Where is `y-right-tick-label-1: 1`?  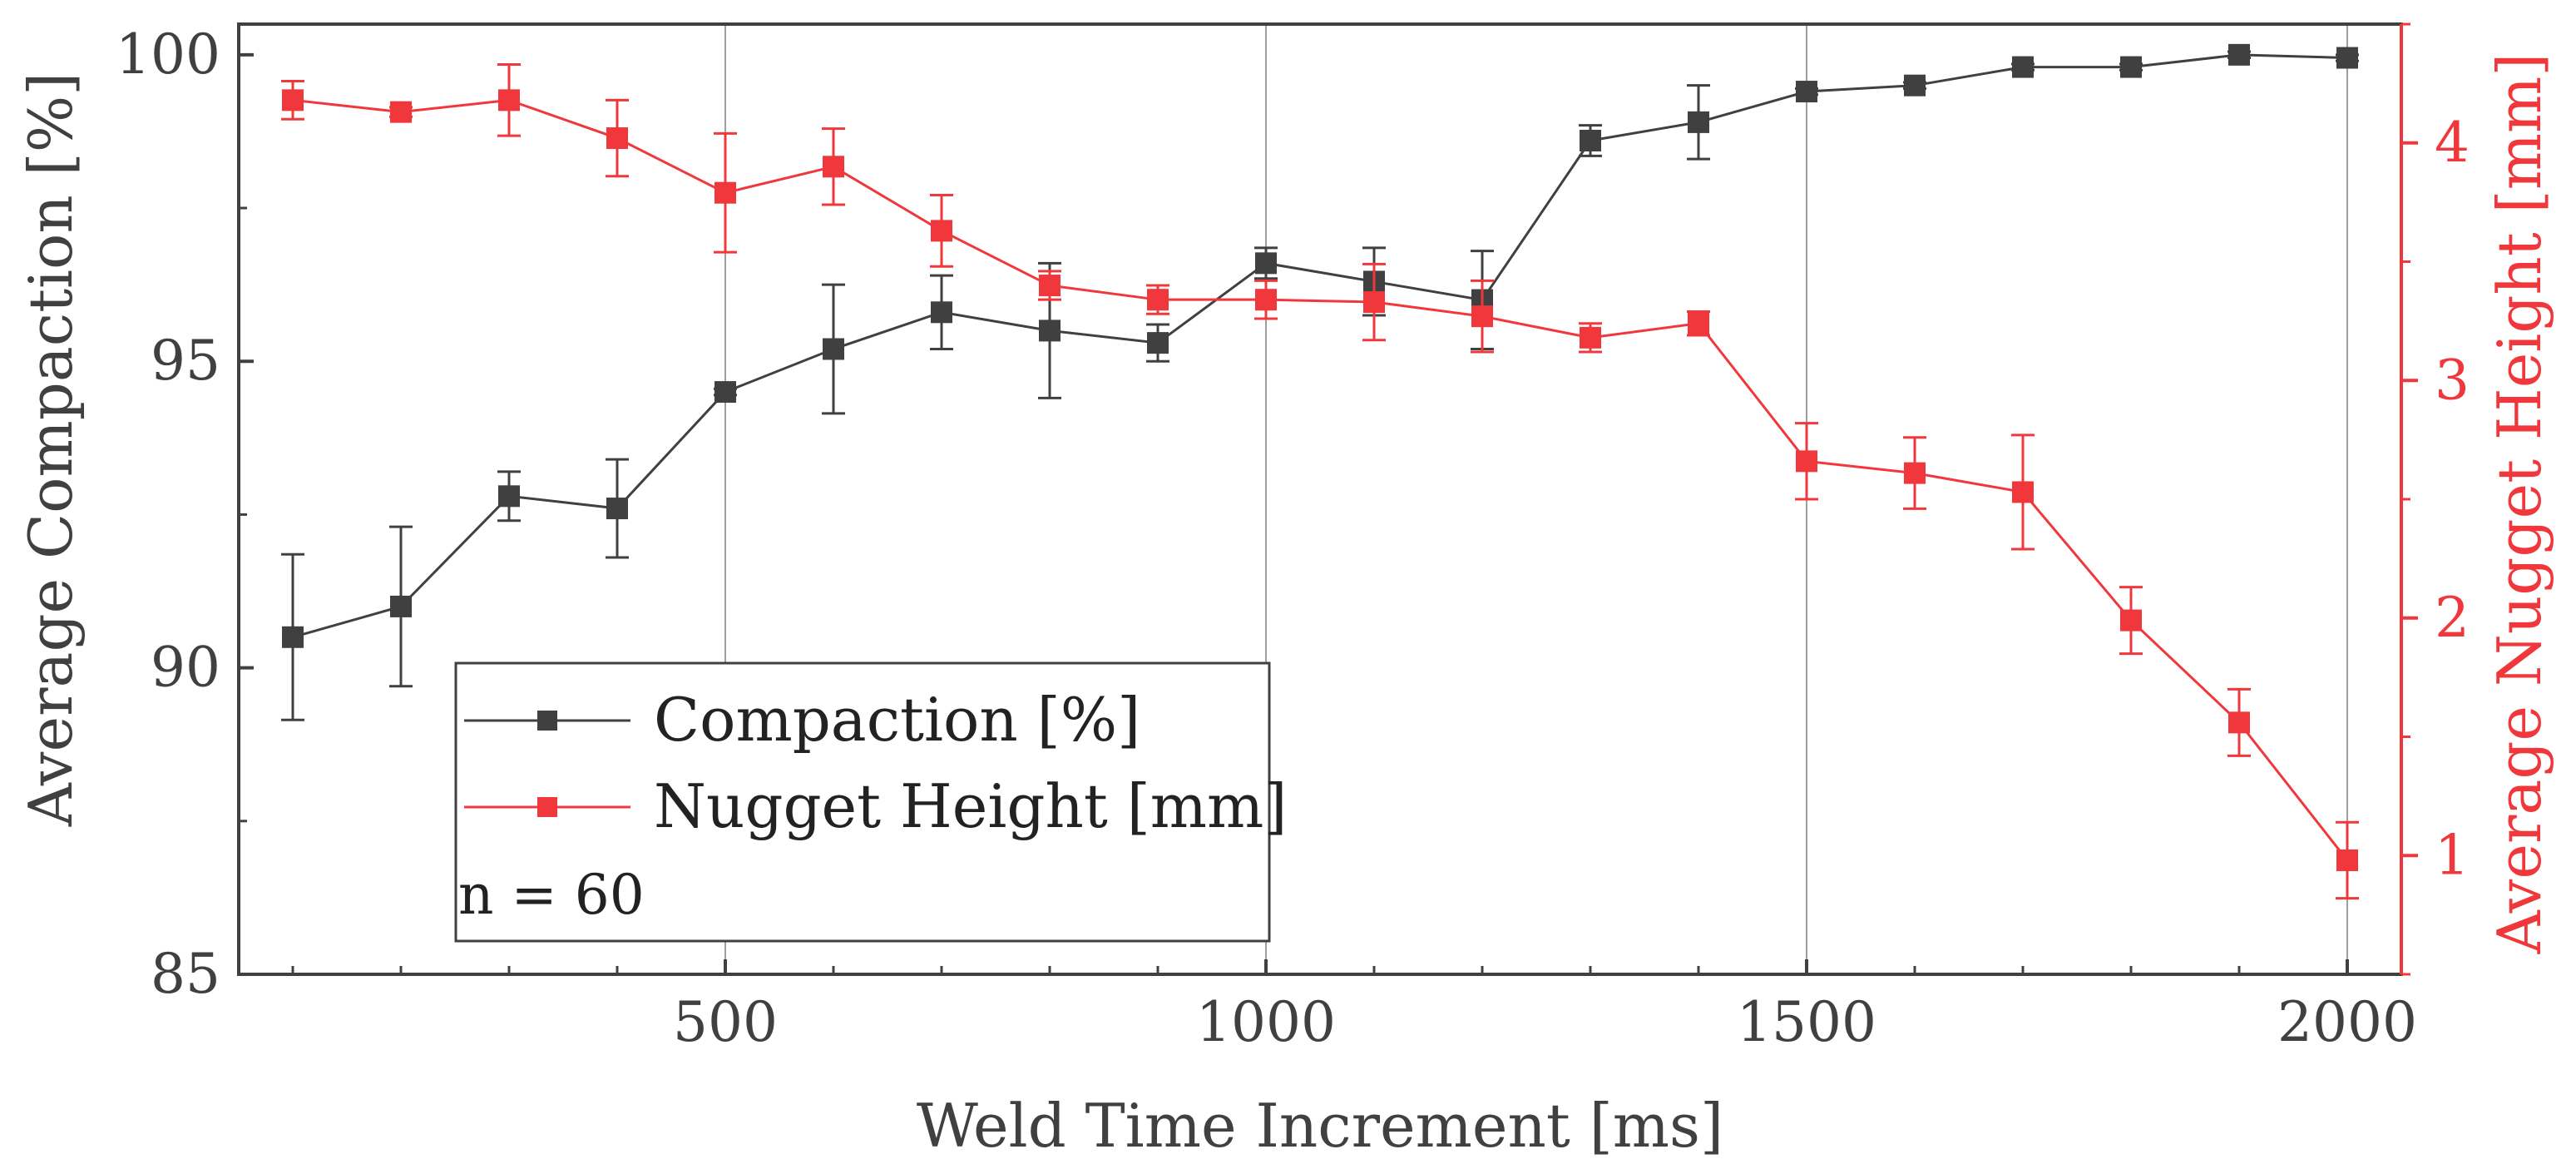 y-right-tick-label-1: 1 is located at coordinates (2452, 855).